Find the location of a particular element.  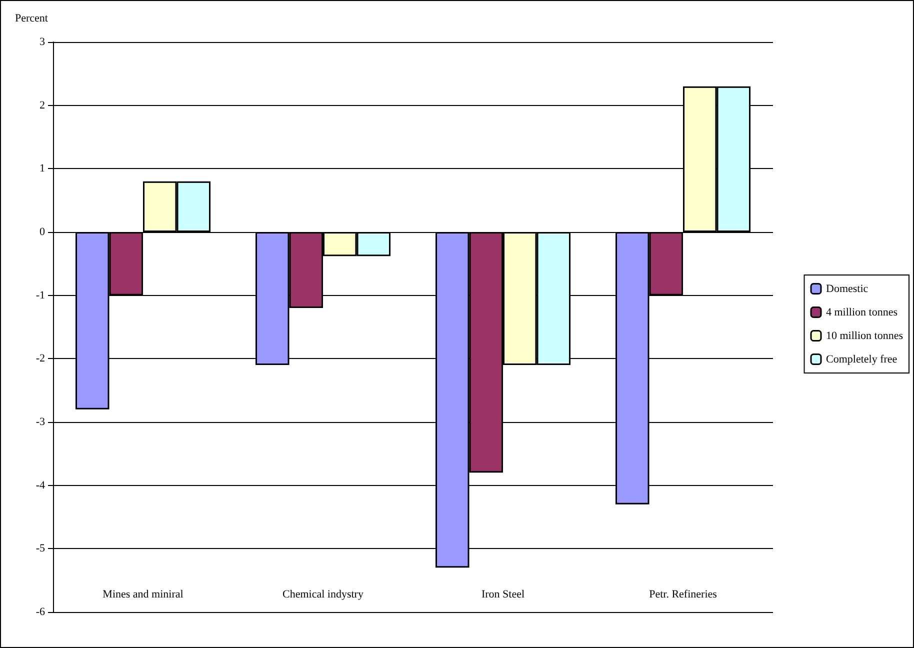

legend-label: 10 million tonnes is located at coordinates (864, 336).